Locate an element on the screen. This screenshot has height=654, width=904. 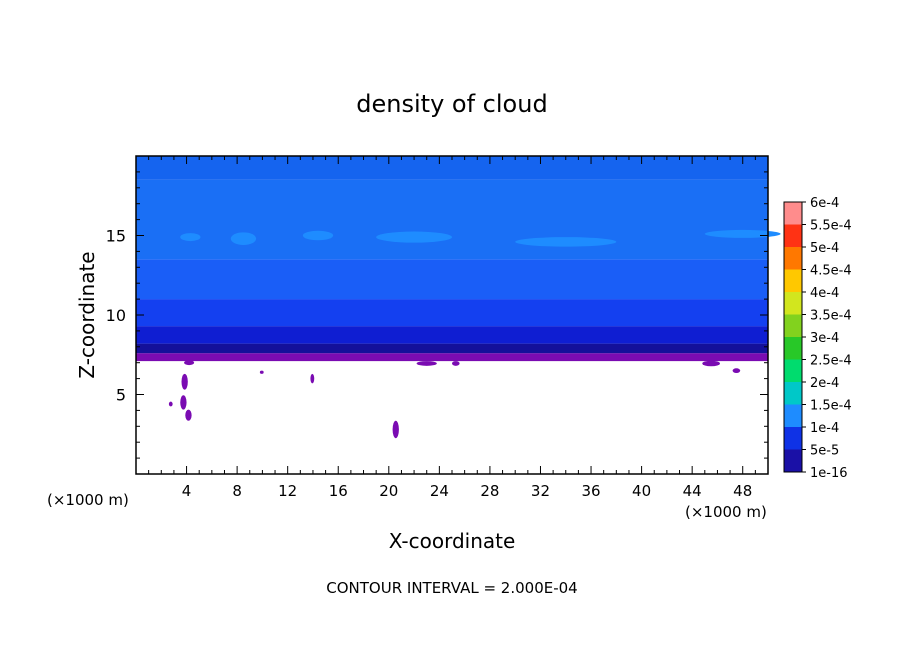
colorbar is located at coordinates (794, 337).